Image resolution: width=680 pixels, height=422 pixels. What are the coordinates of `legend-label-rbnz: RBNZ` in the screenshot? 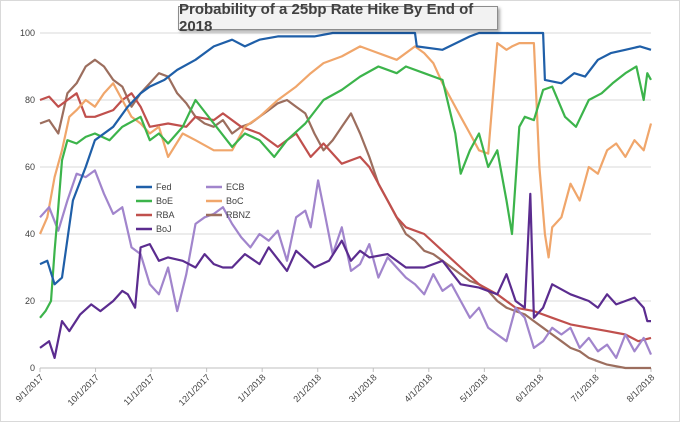 It's located at (238, 215).